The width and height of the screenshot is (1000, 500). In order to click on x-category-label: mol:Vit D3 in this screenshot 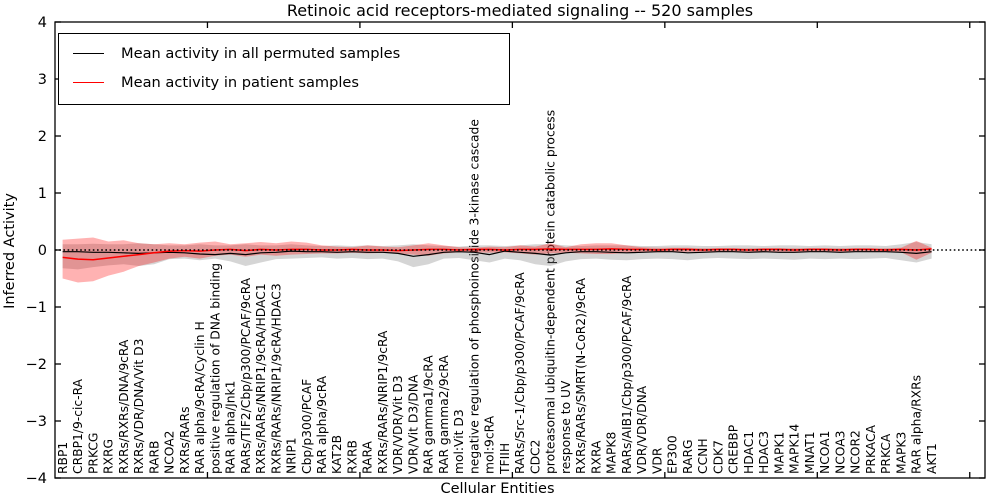, I will do `click(459, 441)`.